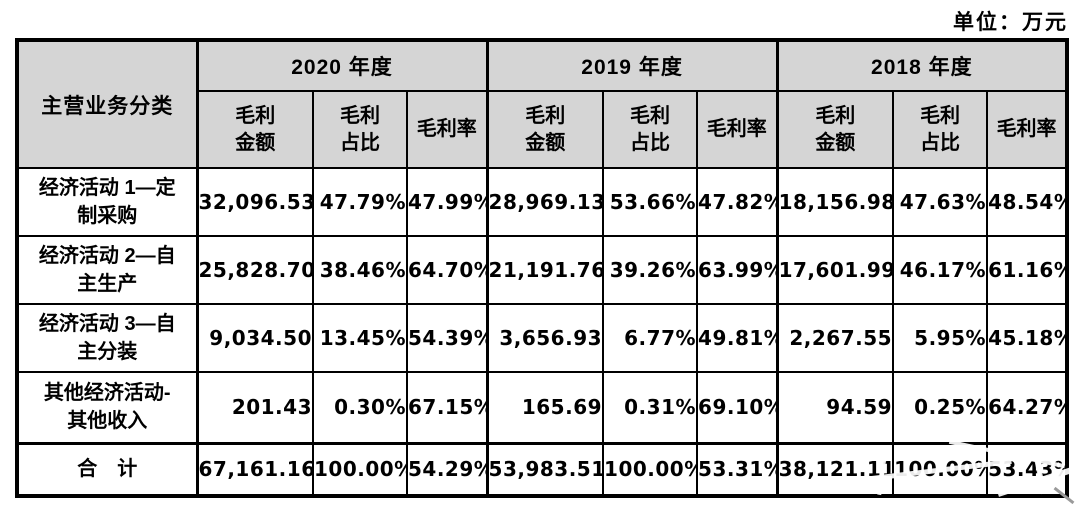 The width and height of the screenshot is (1080, 509). I want to click on cell-value: 32,096.53, so click(254, 202).